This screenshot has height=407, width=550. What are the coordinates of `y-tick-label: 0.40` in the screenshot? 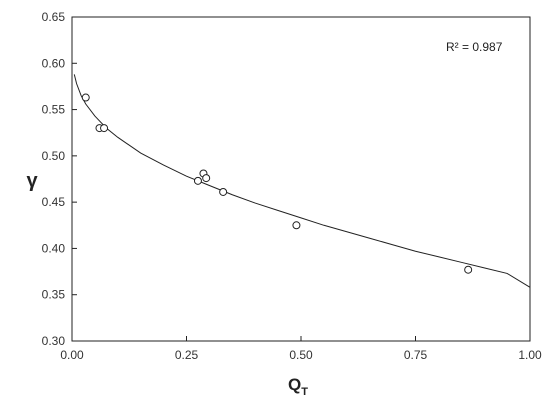 It's located at (54, 248).